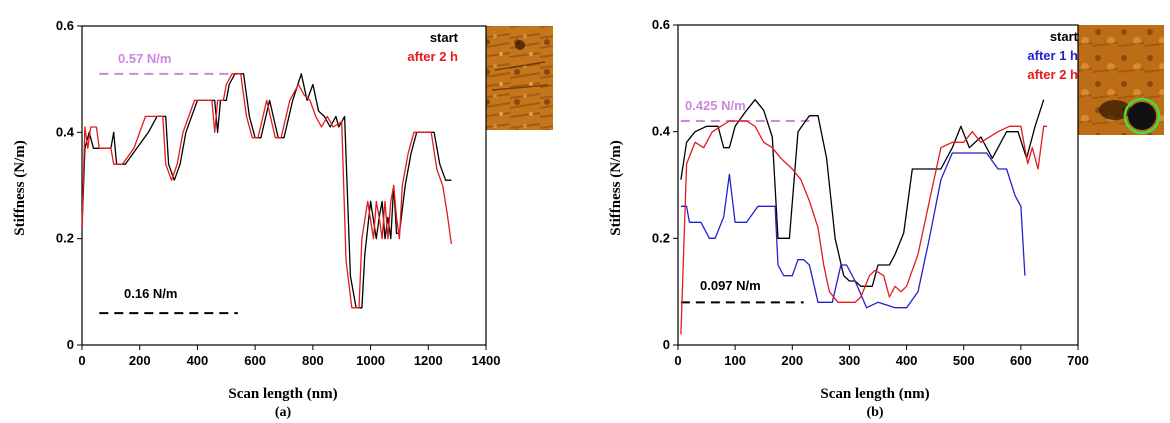  Describe the element at coordinates (1078, 360) in the screenshot. I see `x-tick-label: 700` at that location.